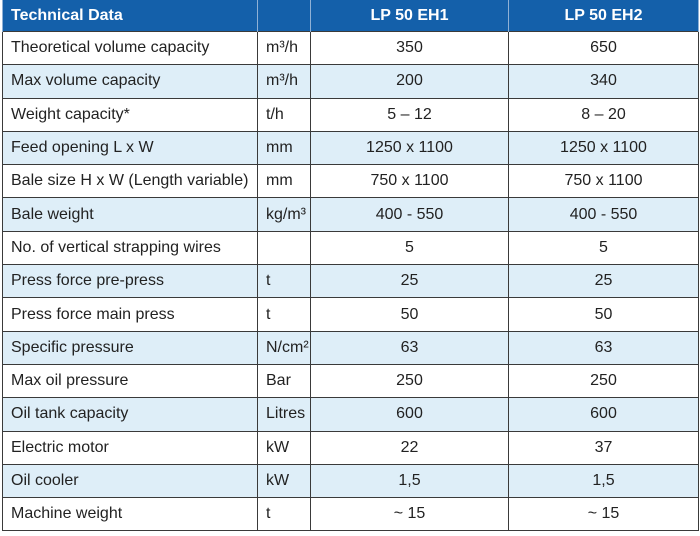  I want to click on cell-parameter: Specific pressure, so click(130, 347).